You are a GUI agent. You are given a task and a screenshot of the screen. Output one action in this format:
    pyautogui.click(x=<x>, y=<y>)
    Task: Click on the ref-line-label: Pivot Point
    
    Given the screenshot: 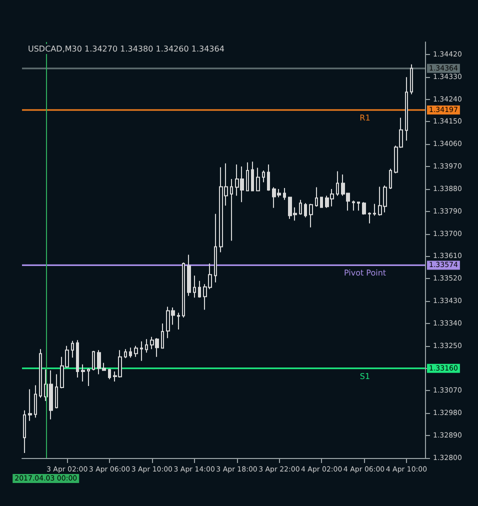 What is the action you would take?
    pyautogui.click(x=365, y=273)
    